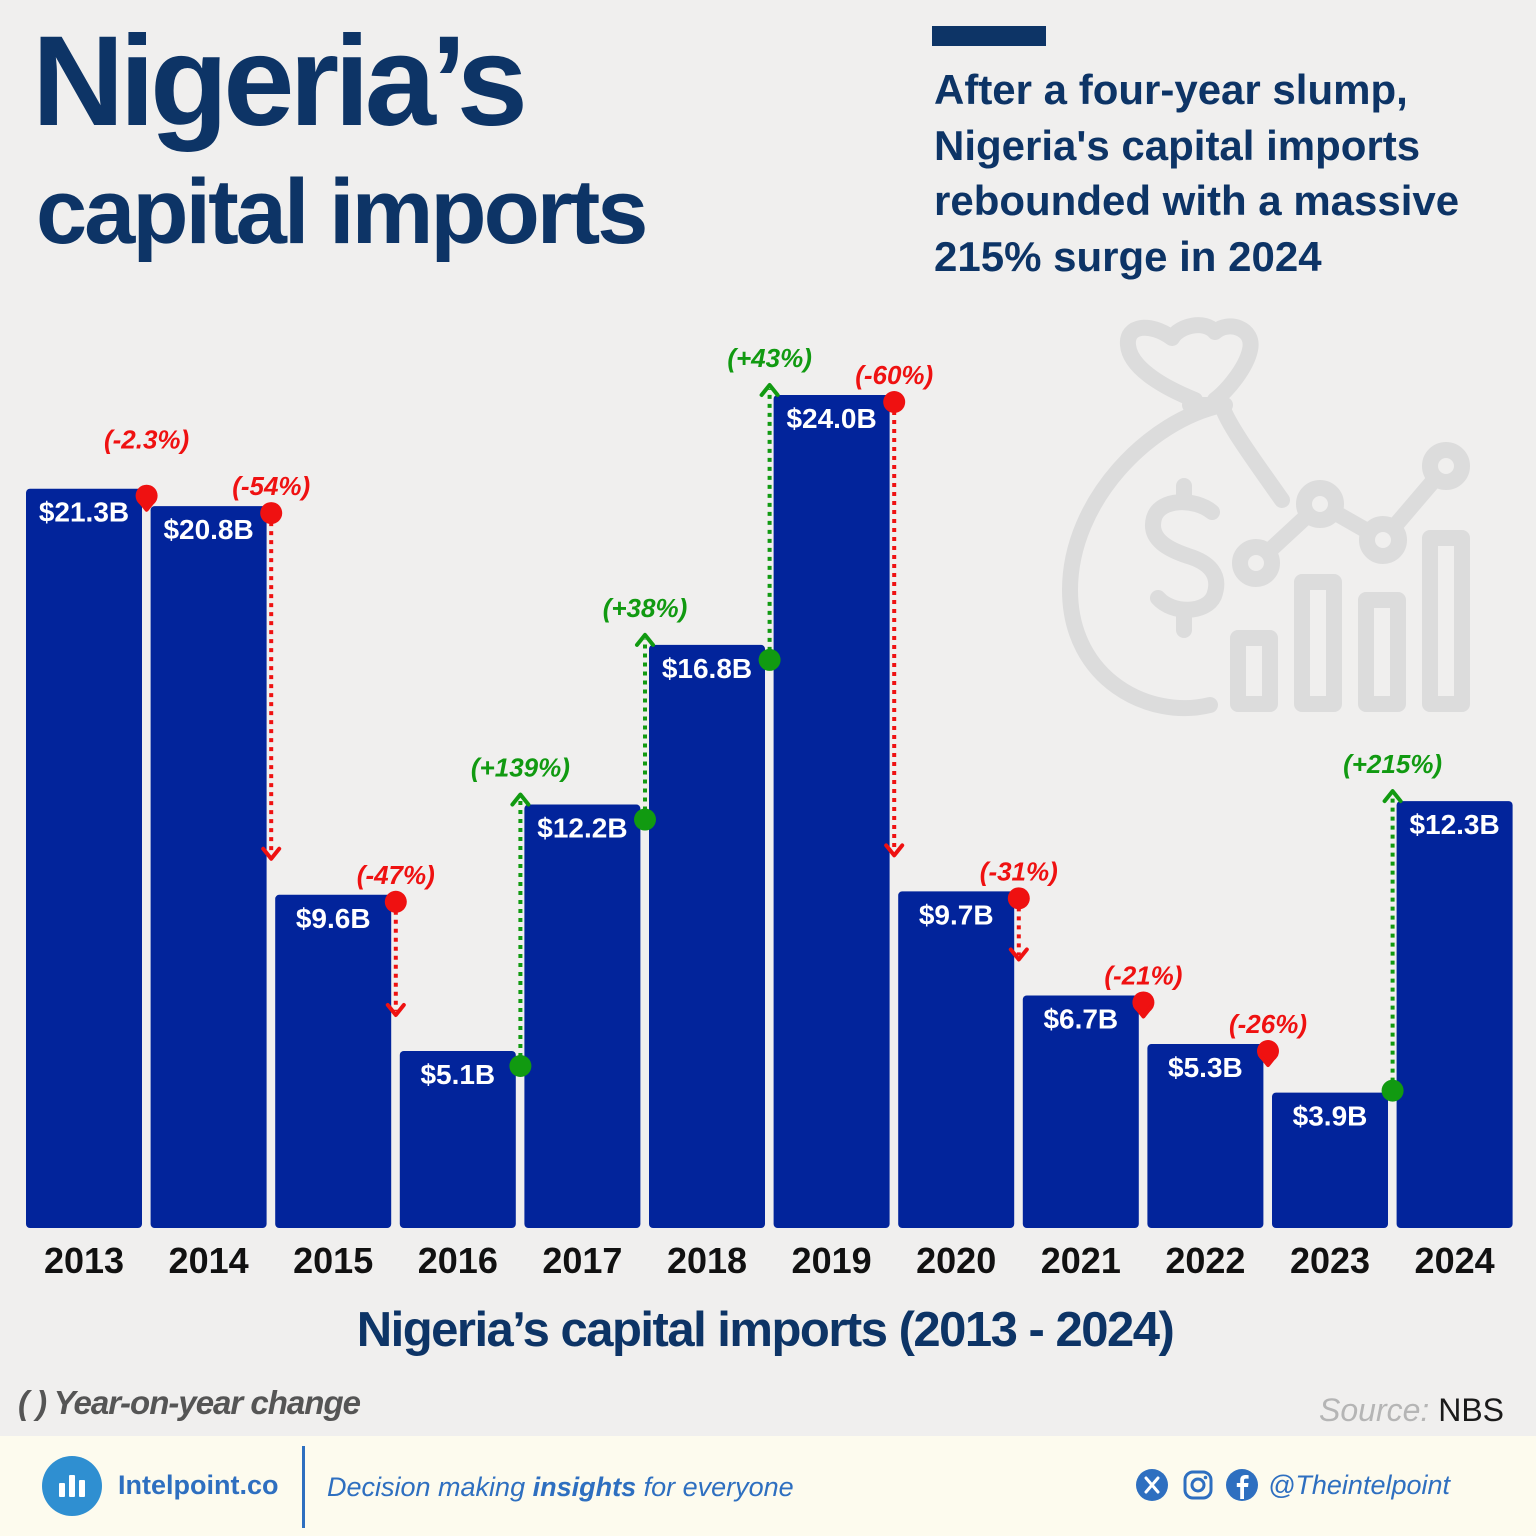  I want to click on bar-value-label: $3.9B, so click(1330, 1116).